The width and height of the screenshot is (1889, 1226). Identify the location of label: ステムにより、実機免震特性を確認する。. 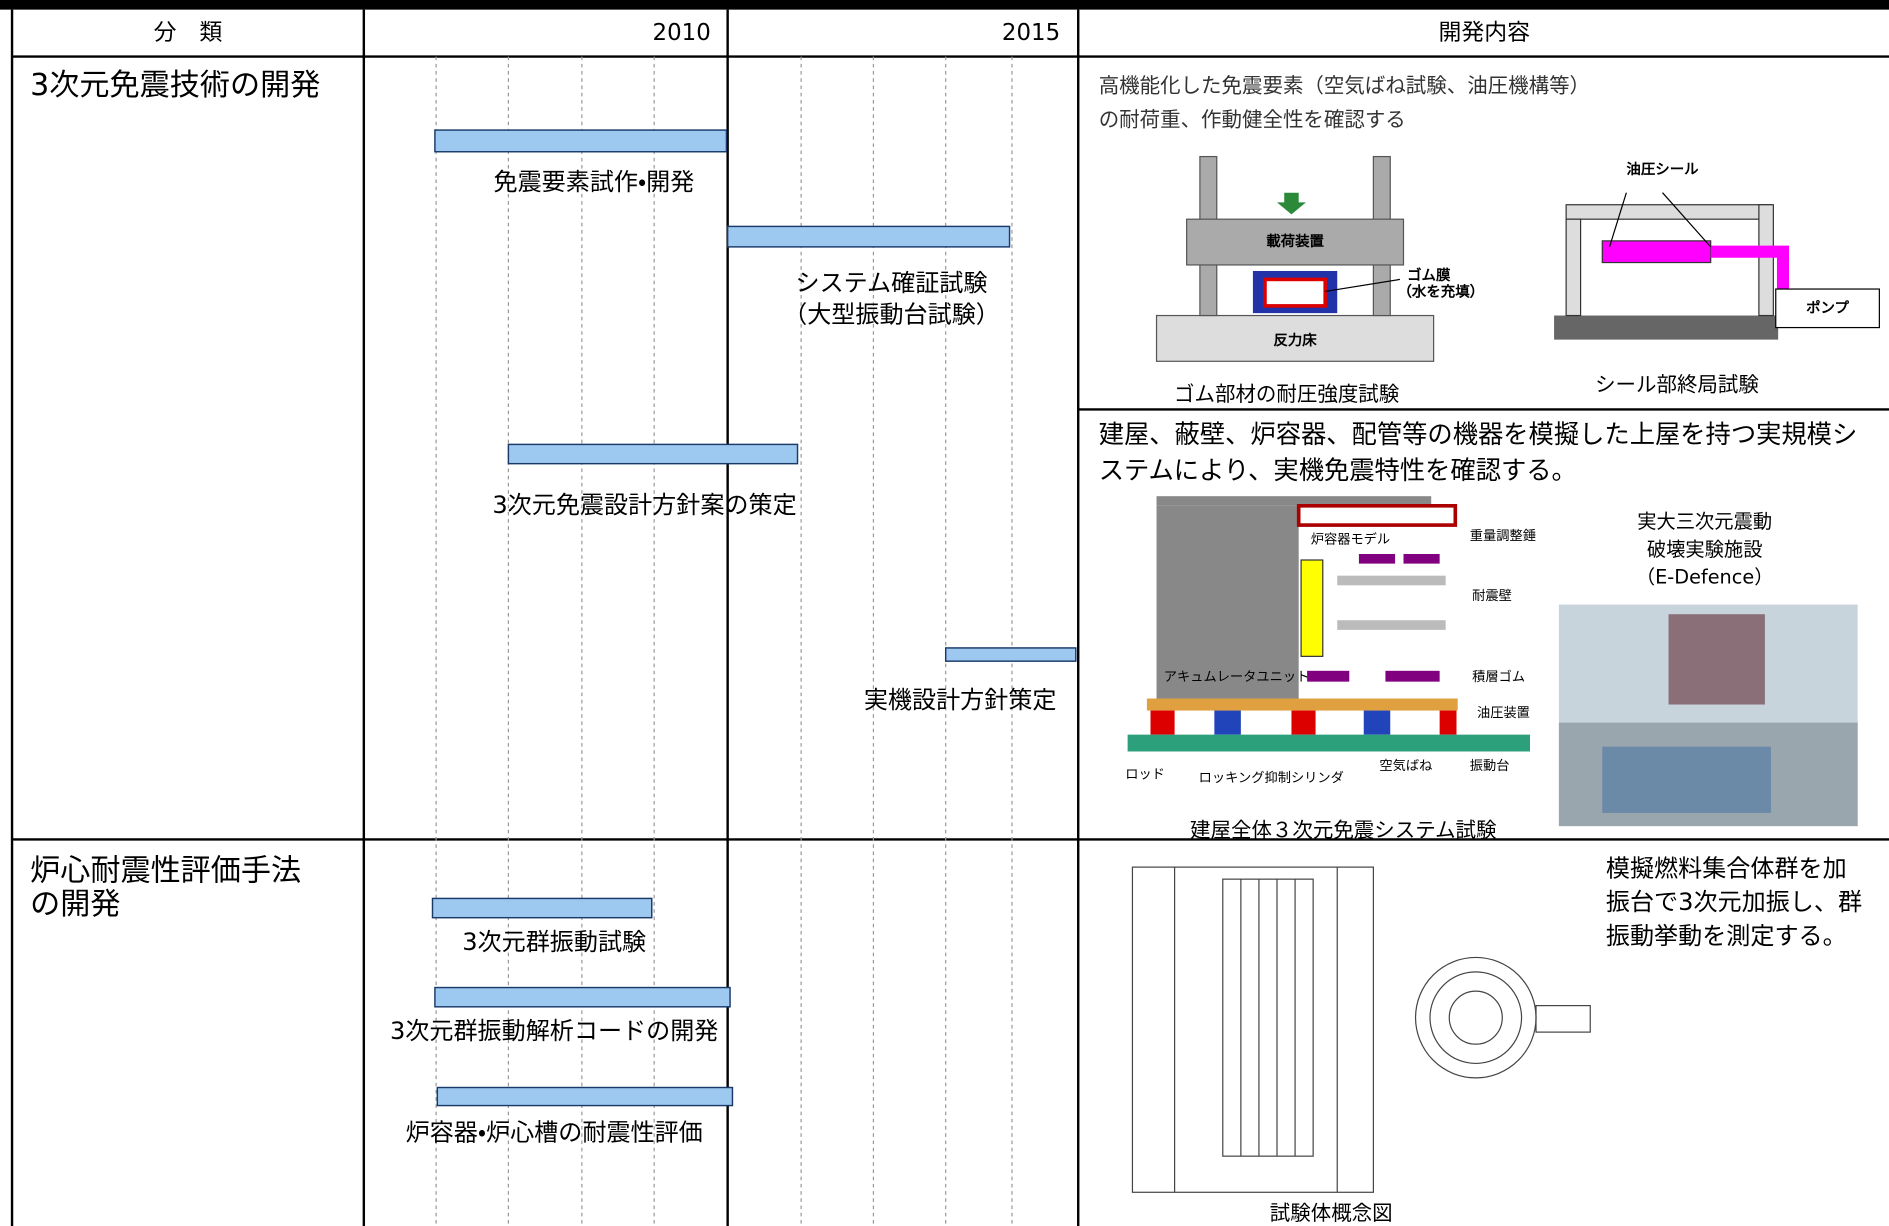
(1338, 470).